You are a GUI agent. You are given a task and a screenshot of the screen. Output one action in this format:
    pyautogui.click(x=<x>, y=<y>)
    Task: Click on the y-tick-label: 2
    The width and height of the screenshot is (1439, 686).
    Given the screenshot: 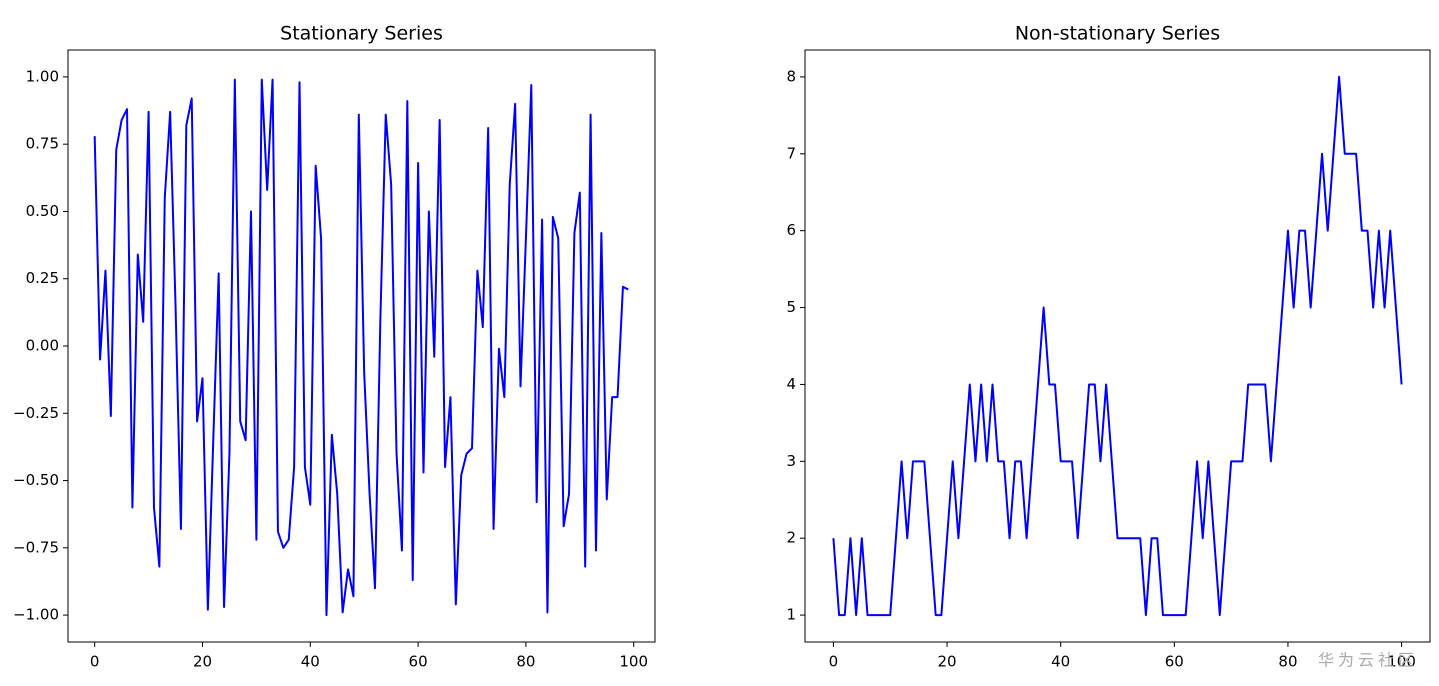 What is the action you would take?
    pyautogui.click(x=791, y=538)
    